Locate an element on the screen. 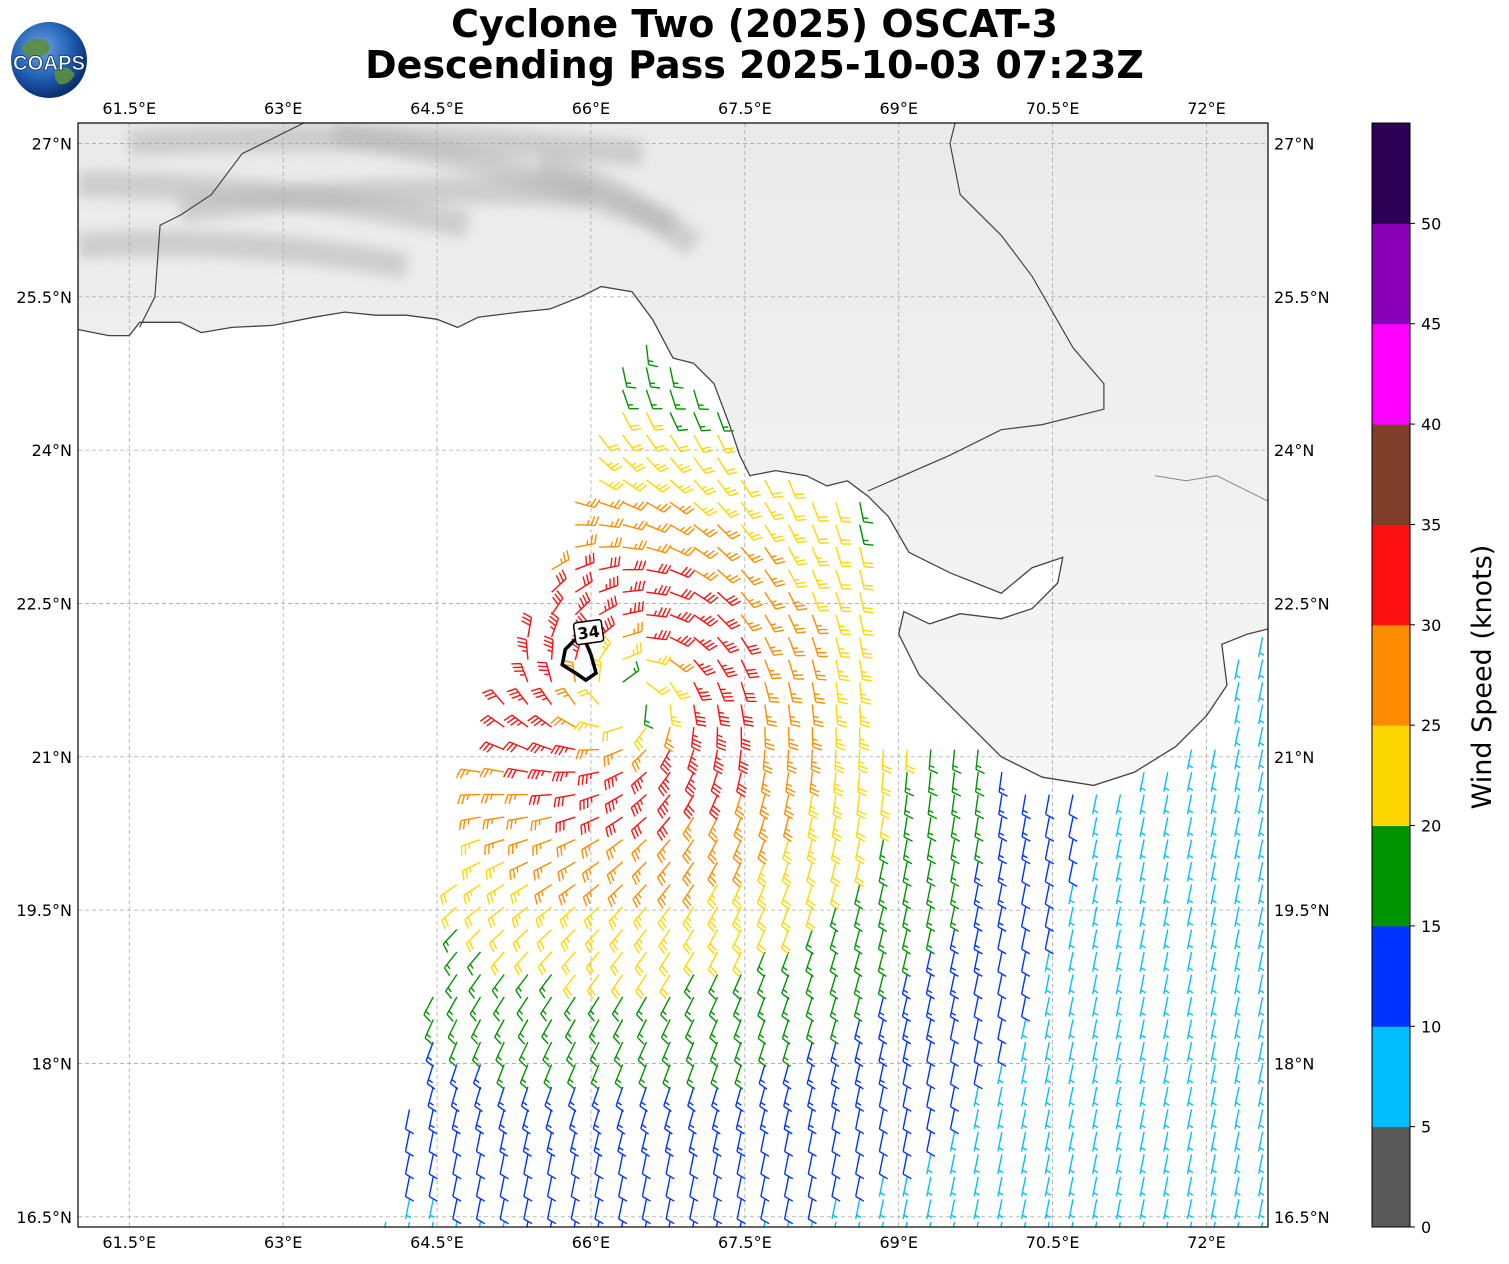  colorbar-tick-label: 50 is located at coordinates (1431, 223).